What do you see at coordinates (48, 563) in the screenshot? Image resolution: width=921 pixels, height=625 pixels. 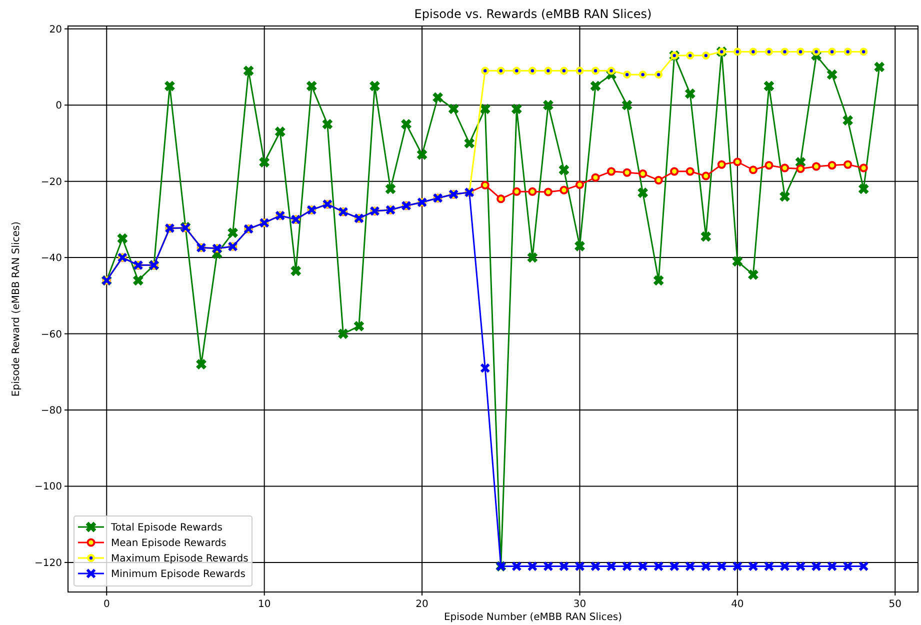 I see `y-tick-label: −120` at bounding box center [48, 563].